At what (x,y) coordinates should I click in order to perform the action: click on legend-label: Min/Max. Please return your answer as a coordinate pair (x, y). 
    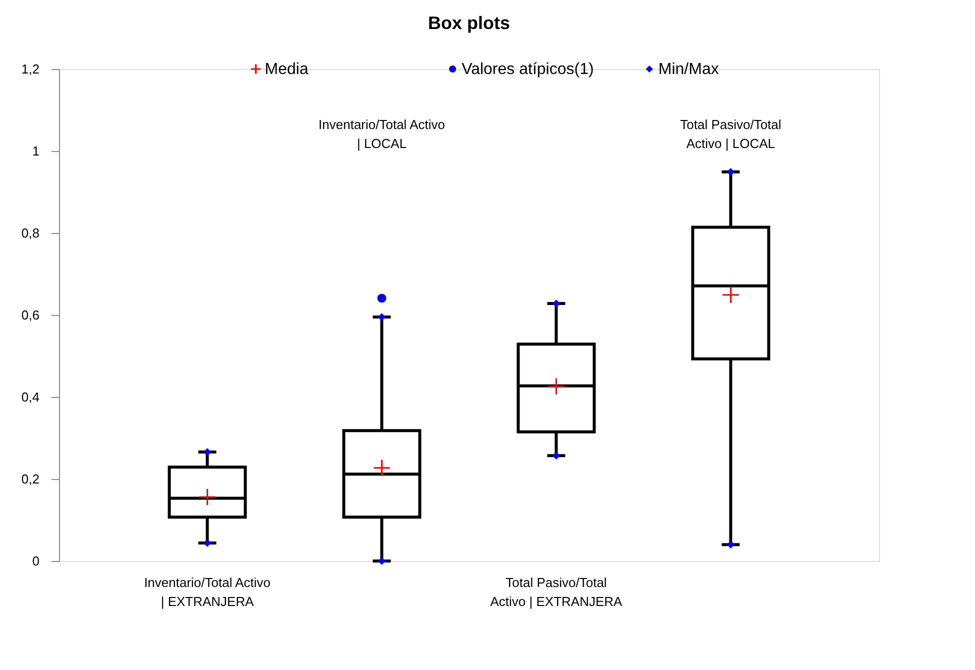
    Looking at the image, I should click on (688, 69).